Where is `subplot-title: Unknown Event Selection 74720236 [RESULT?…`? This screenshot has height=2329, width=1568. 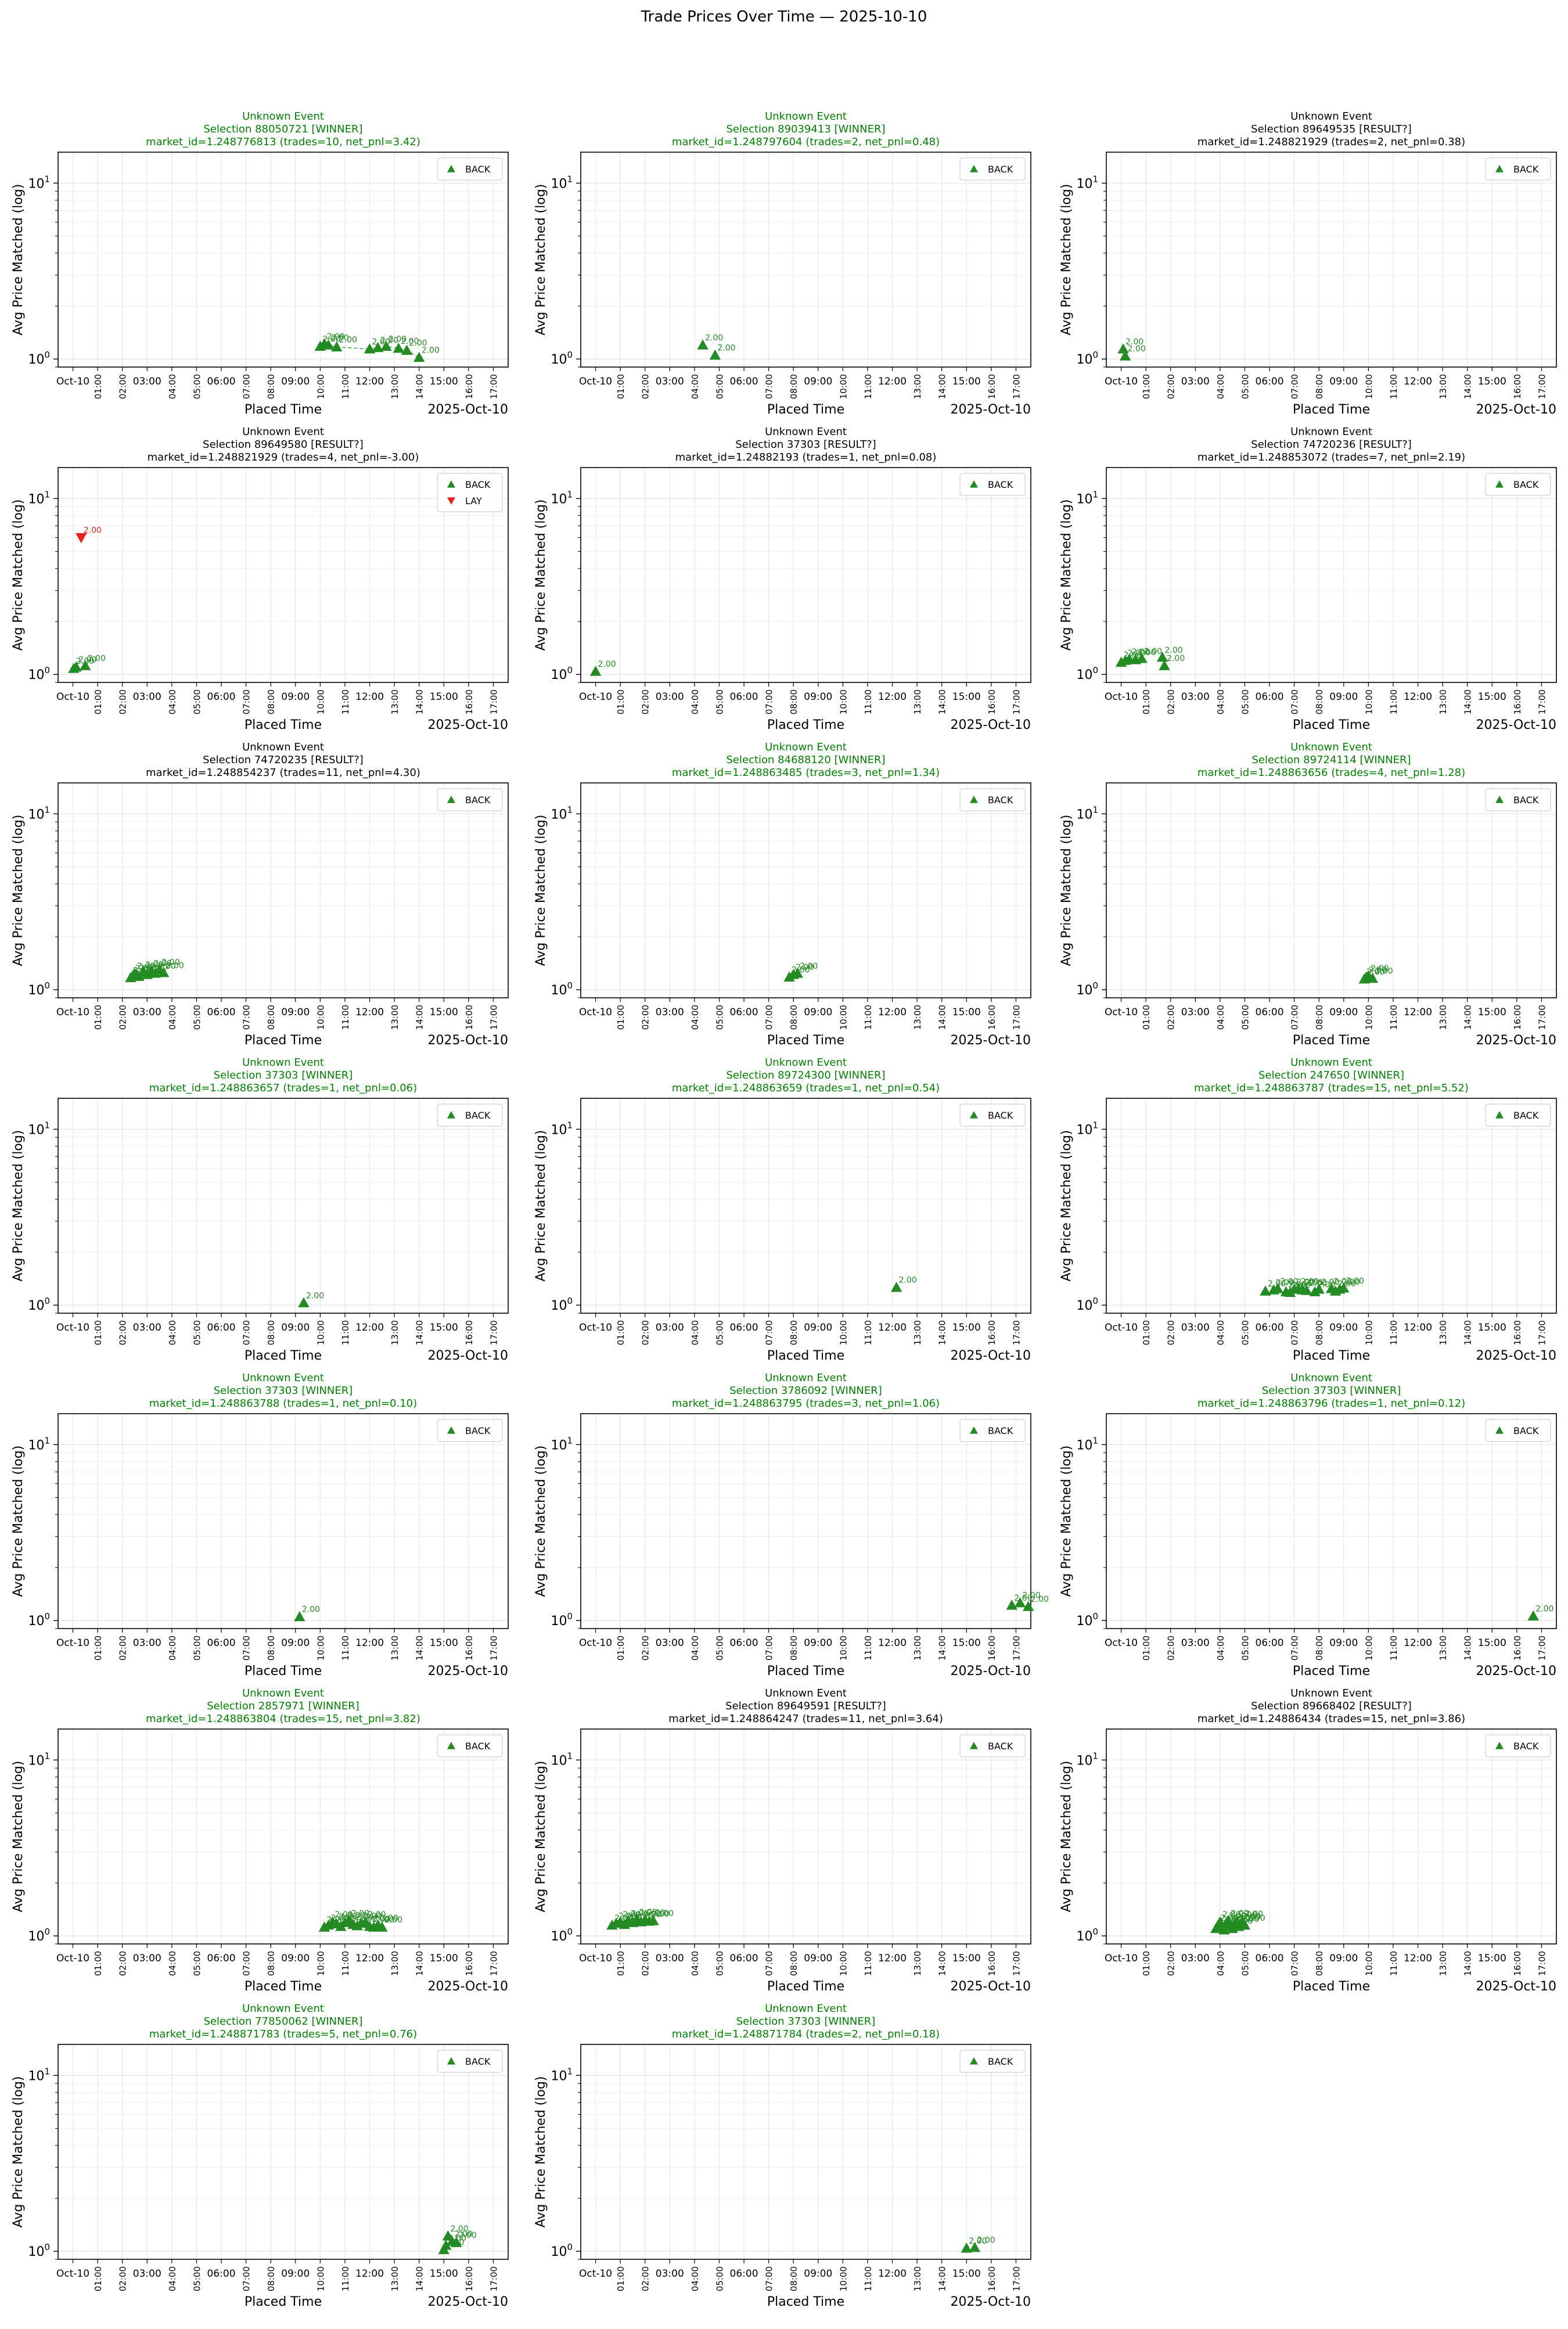
subplot-title: Unknown Event Selection 74720236 [RESULT?… is located at coordinates (1331, 445).